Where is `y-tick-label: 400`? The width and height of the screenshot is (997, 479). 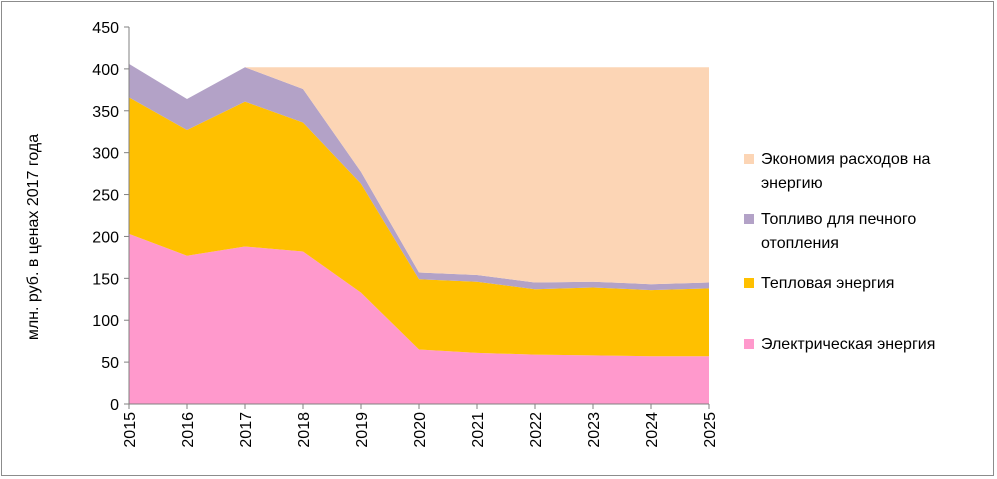 y-tick-label: 400 is located at coordinates (105, 70).